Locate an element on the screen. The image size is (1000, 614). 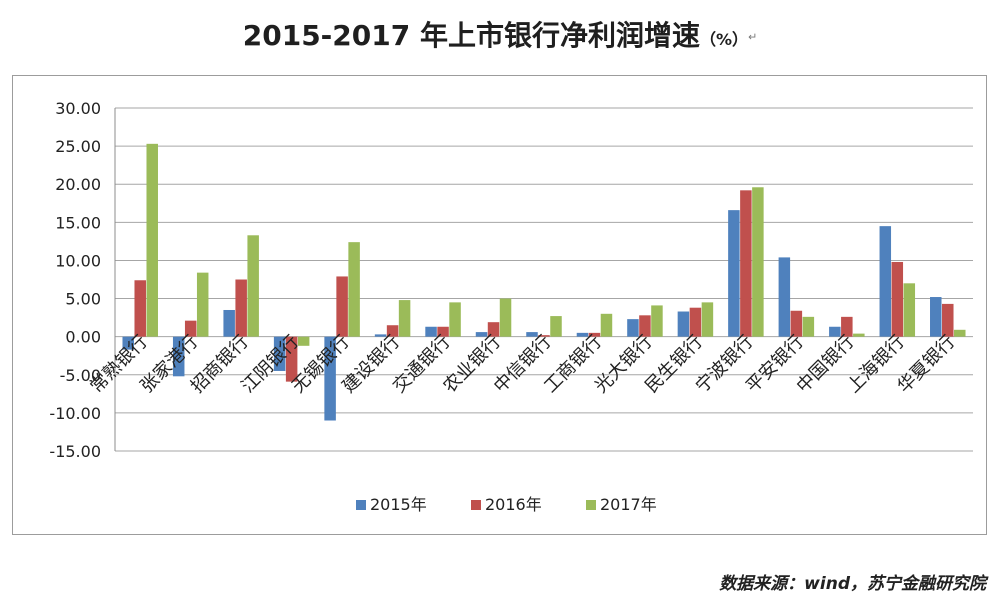
paragraph-mark-icon: ↵ is located at coordinates (753, 37).